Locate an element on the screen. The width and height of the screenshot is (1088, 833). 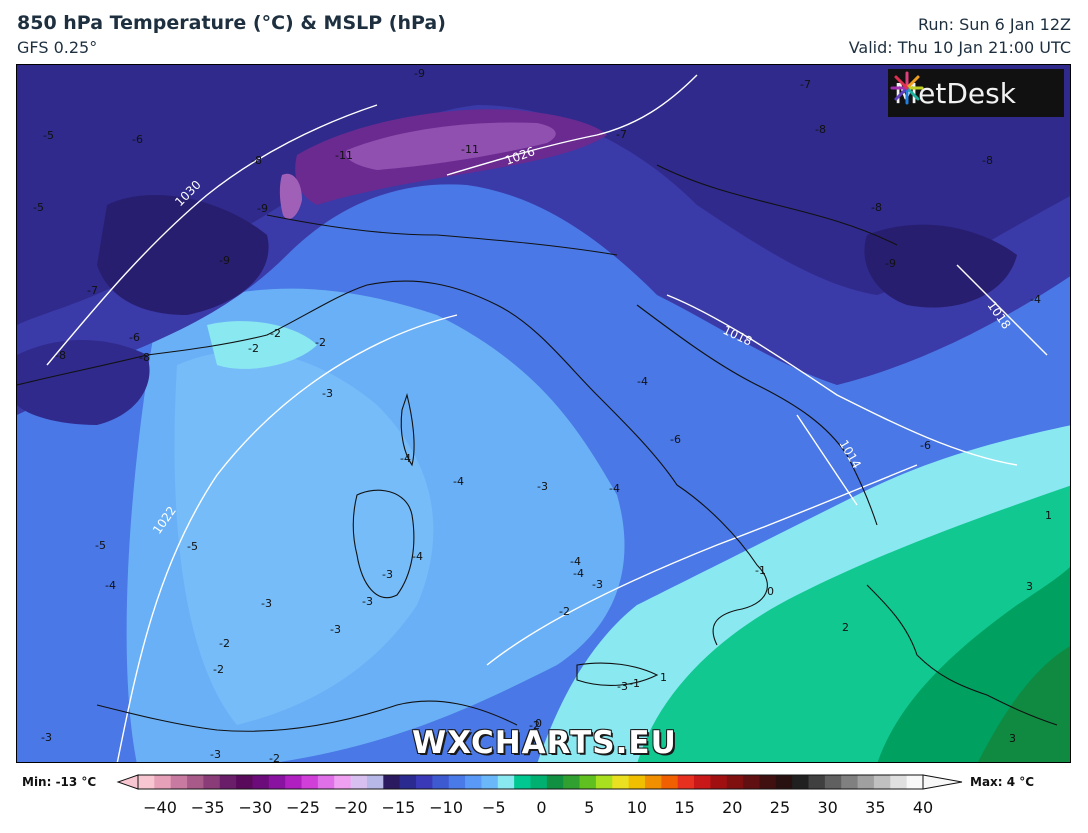
sicily-outline is located at coordinates (617, 674).